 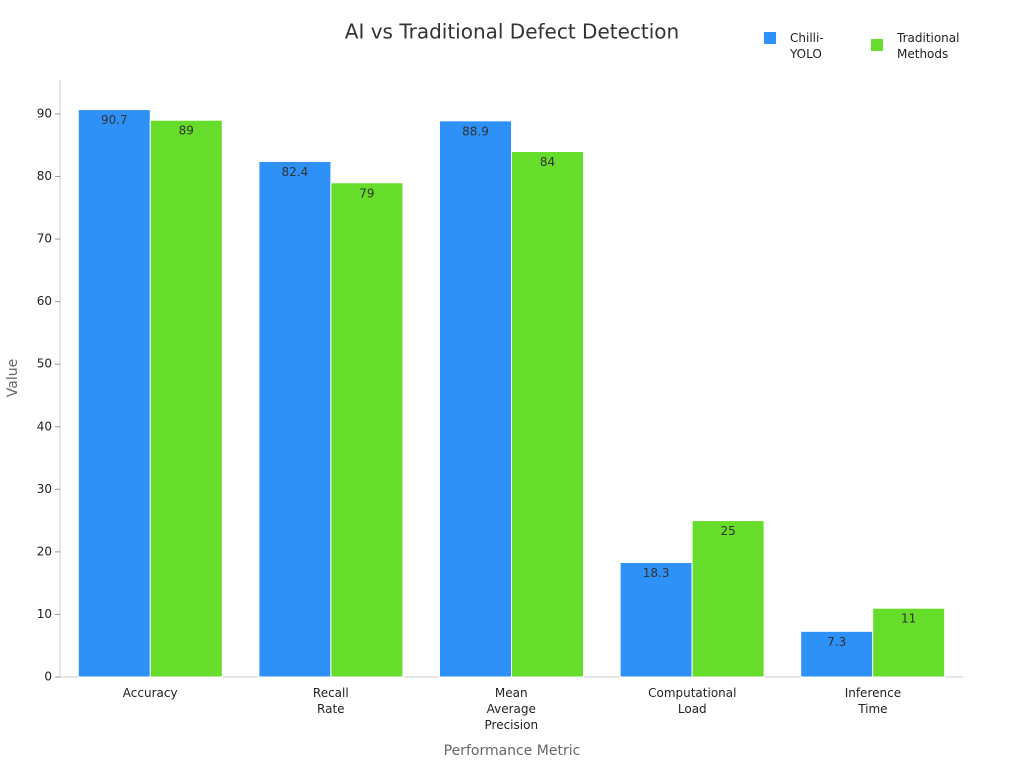 I want to click on y-tick-label: 40, so click(x=44, y=426).